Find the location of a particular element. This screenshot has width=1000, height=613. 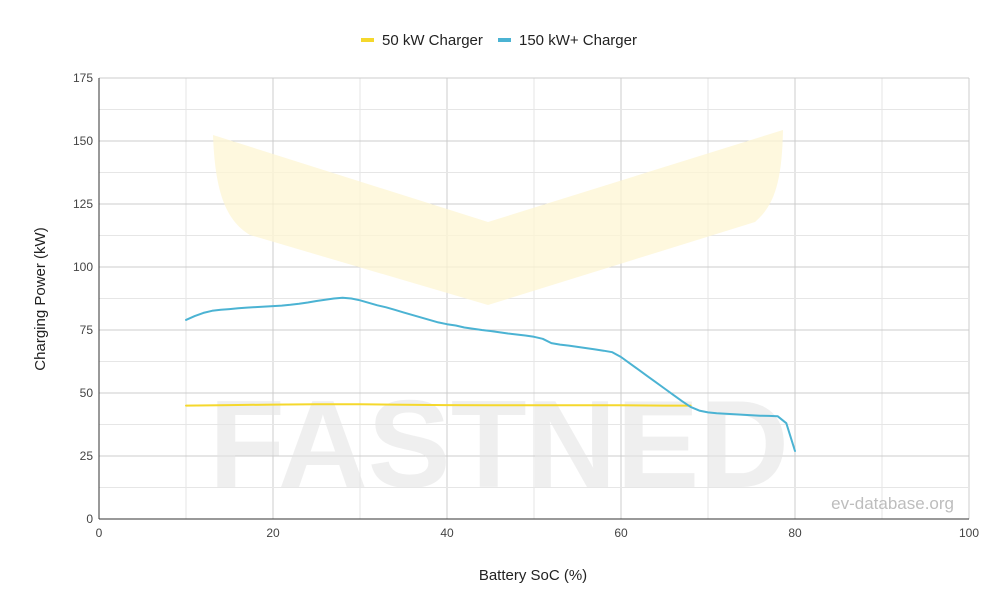

x-tick-label: 20 is located at coordinates (273, 533).